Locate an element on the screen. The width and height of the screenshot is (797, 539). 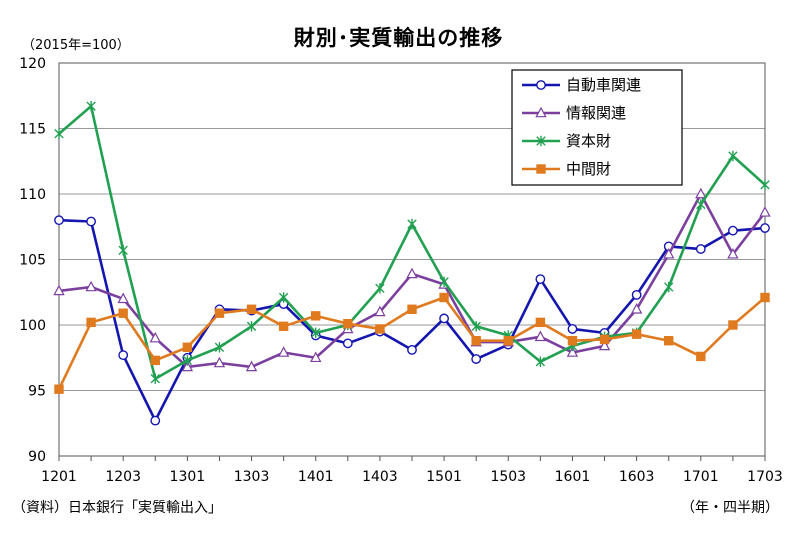
x-tick-label: 1601 is located at coordinates (573, 477).